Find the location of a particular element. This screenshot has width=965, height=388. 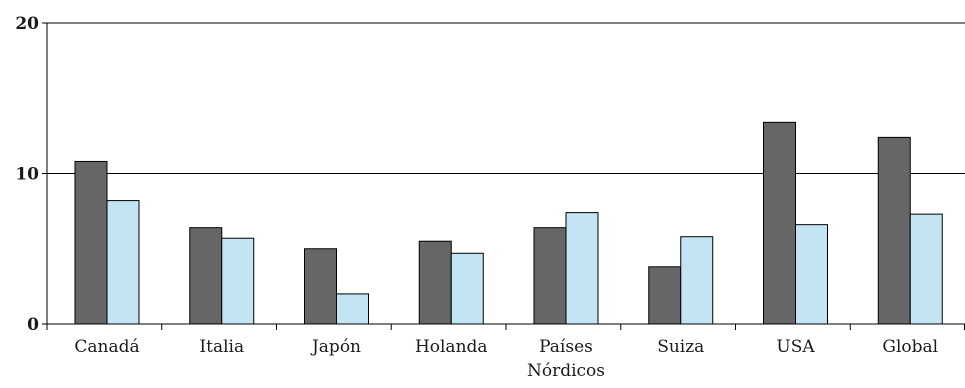

category-label: Japón is located at coordinates (335, 347).